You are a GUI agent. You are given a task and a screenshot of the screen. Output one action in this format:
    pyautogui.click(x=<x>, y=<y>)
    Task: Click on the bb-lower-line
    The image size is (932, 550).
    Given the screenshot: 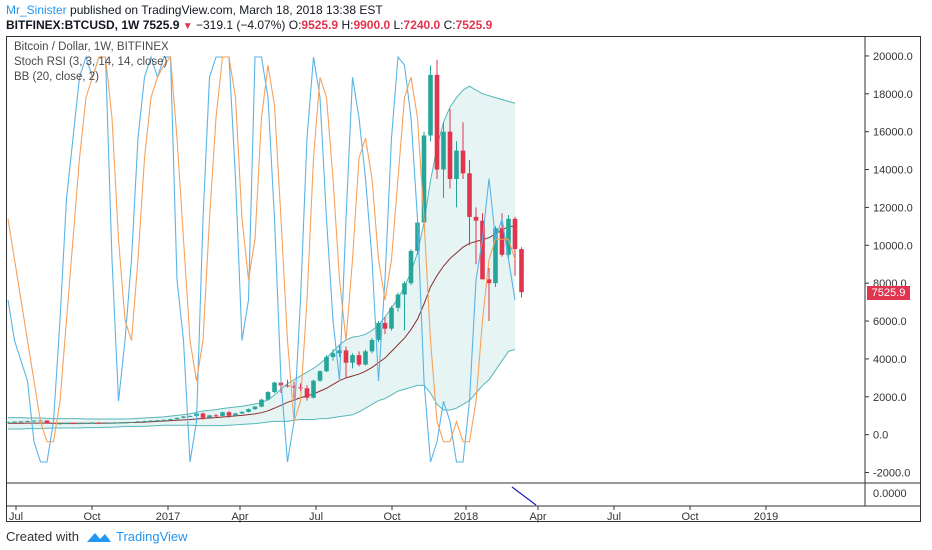 What is the action you would take?
    pyautogui.click(x=262, y=389)
    